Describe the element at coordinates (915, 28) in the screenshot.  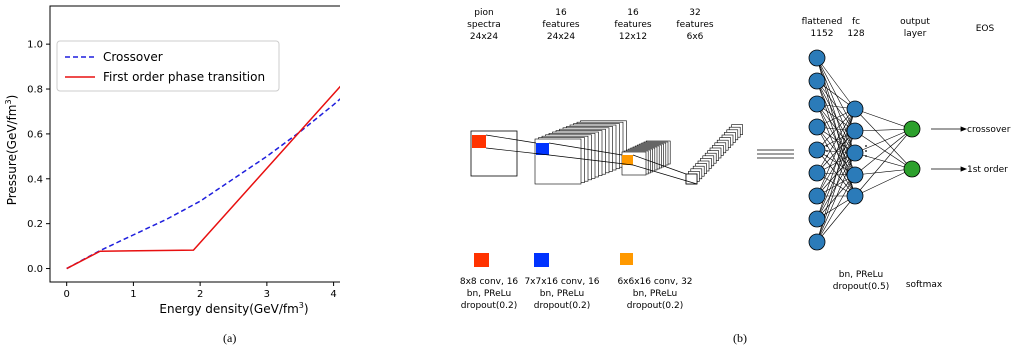
I see `header-output: output layer` at that location.